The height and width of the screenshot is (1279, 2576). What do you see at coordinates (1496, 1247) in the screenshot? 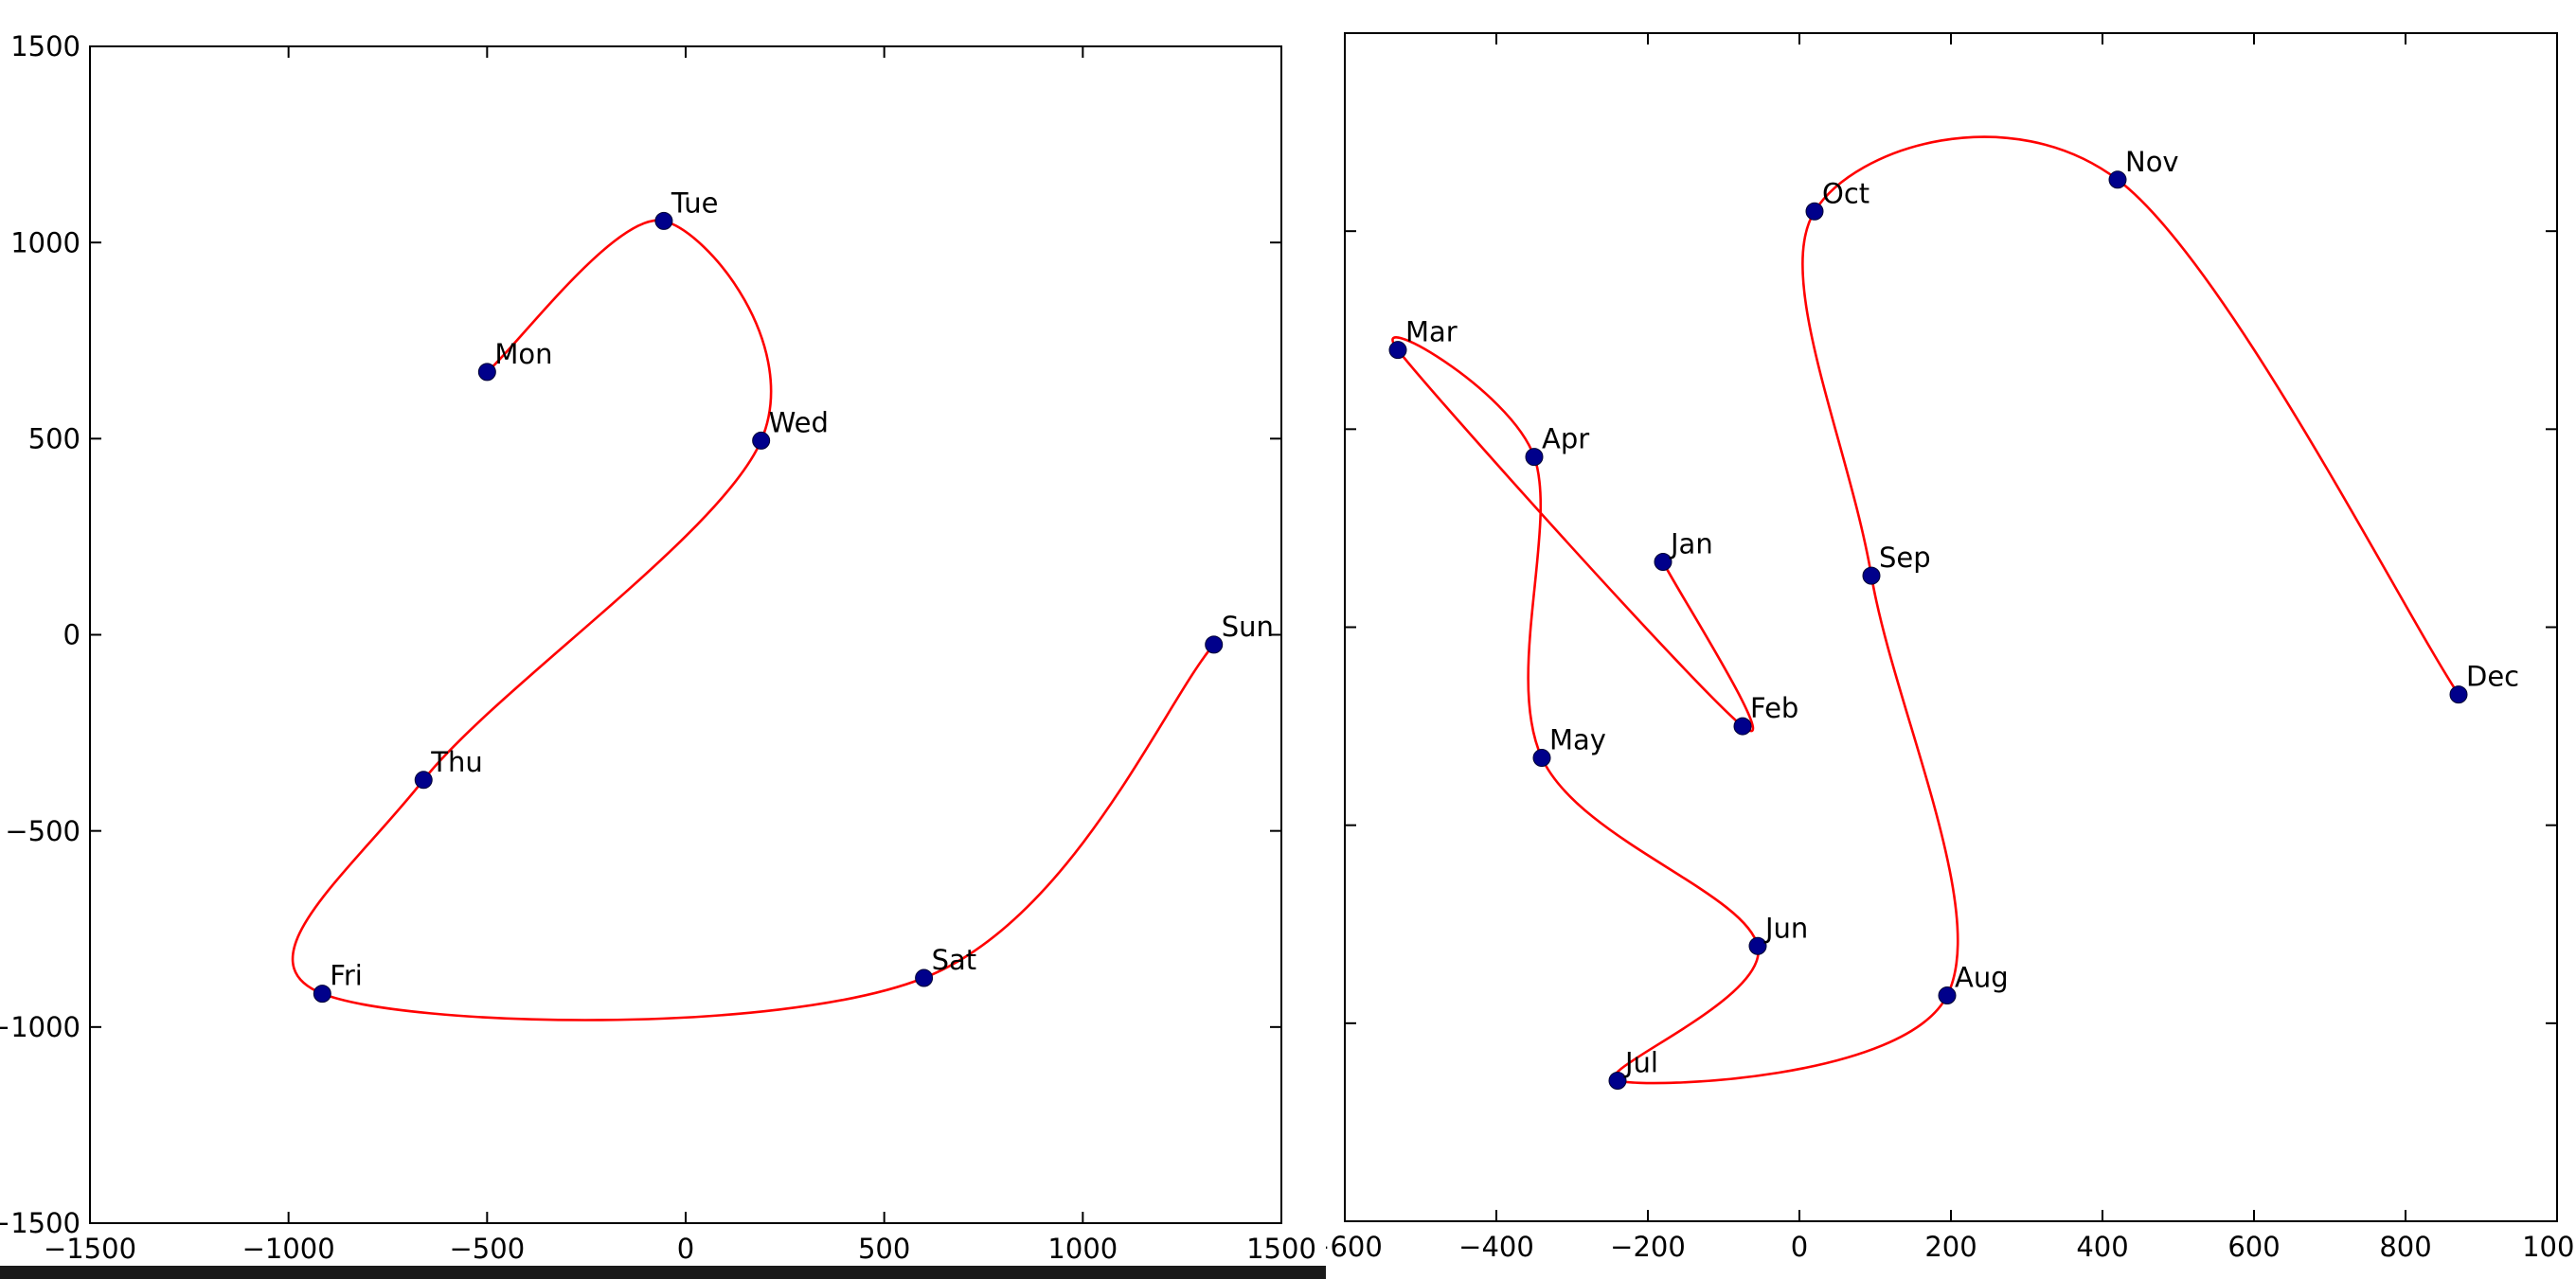
I see `x-tick-label: −400` at bounding box center [1496, 1247].